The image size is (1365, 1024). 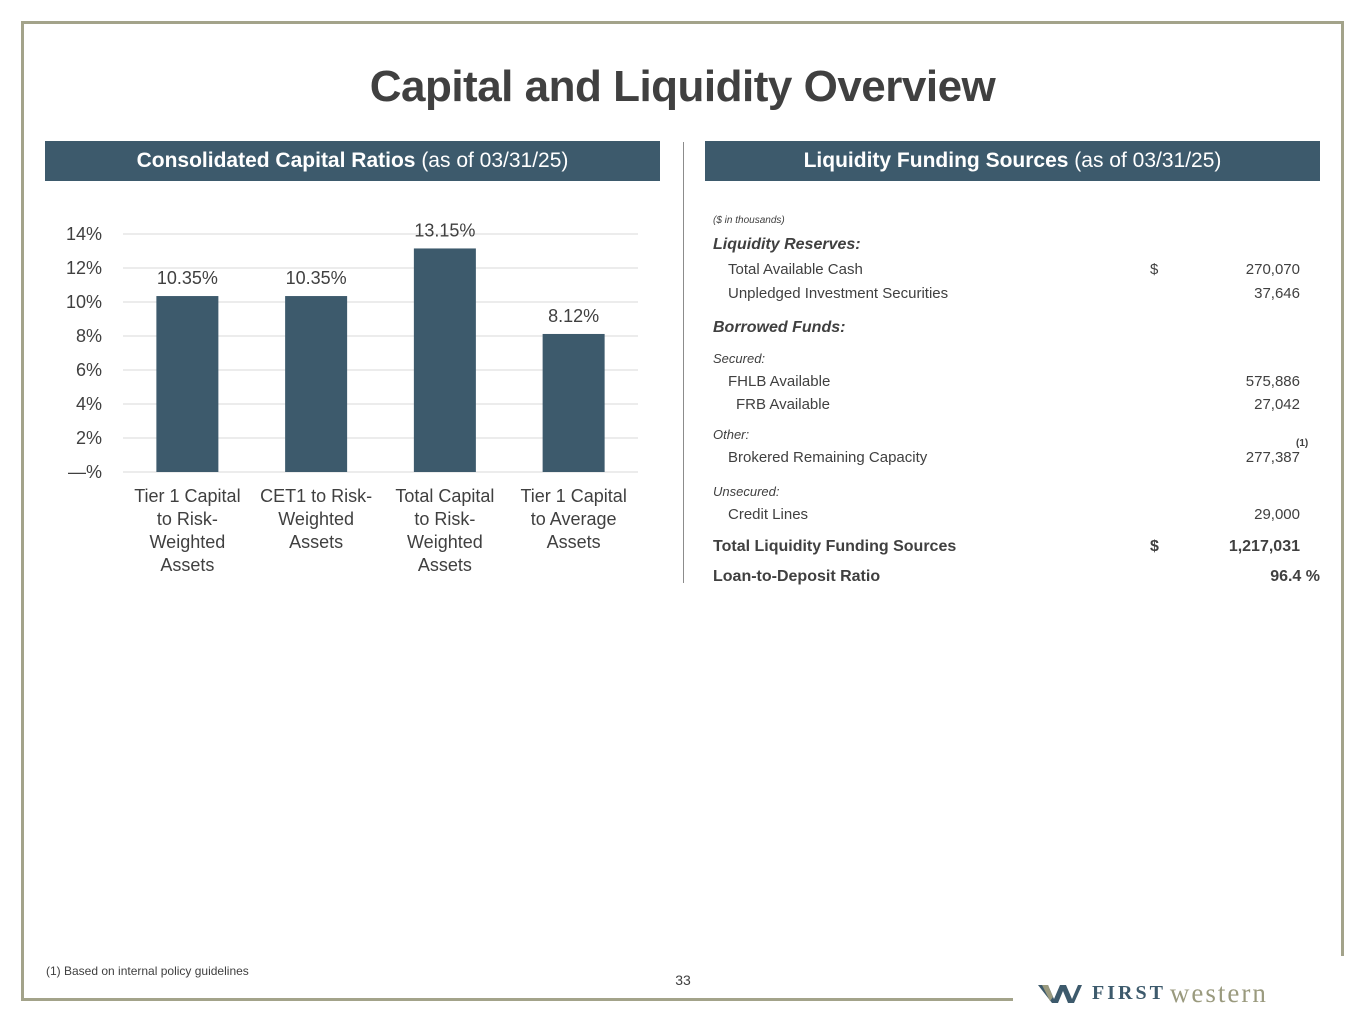 What do you see at coordinates (731, 434) in the screenshot?
I see `other-heading: Other:` at bounding box center [731, 434].